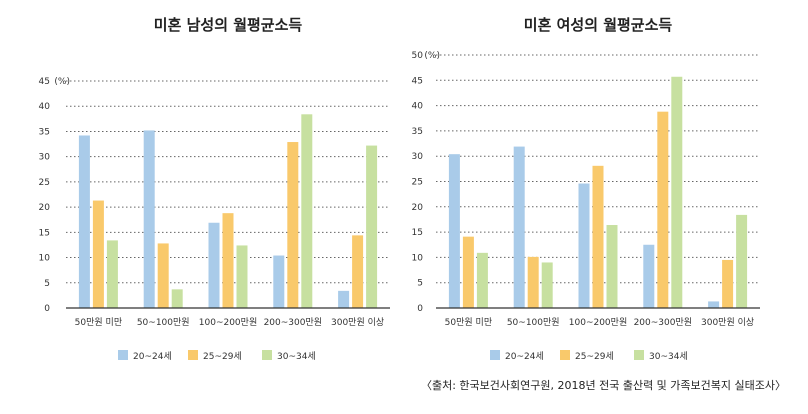 The height and width of the screenshot is (414, 808). I want to click on chart1-y-tick-label: 10, so click(45, 259).